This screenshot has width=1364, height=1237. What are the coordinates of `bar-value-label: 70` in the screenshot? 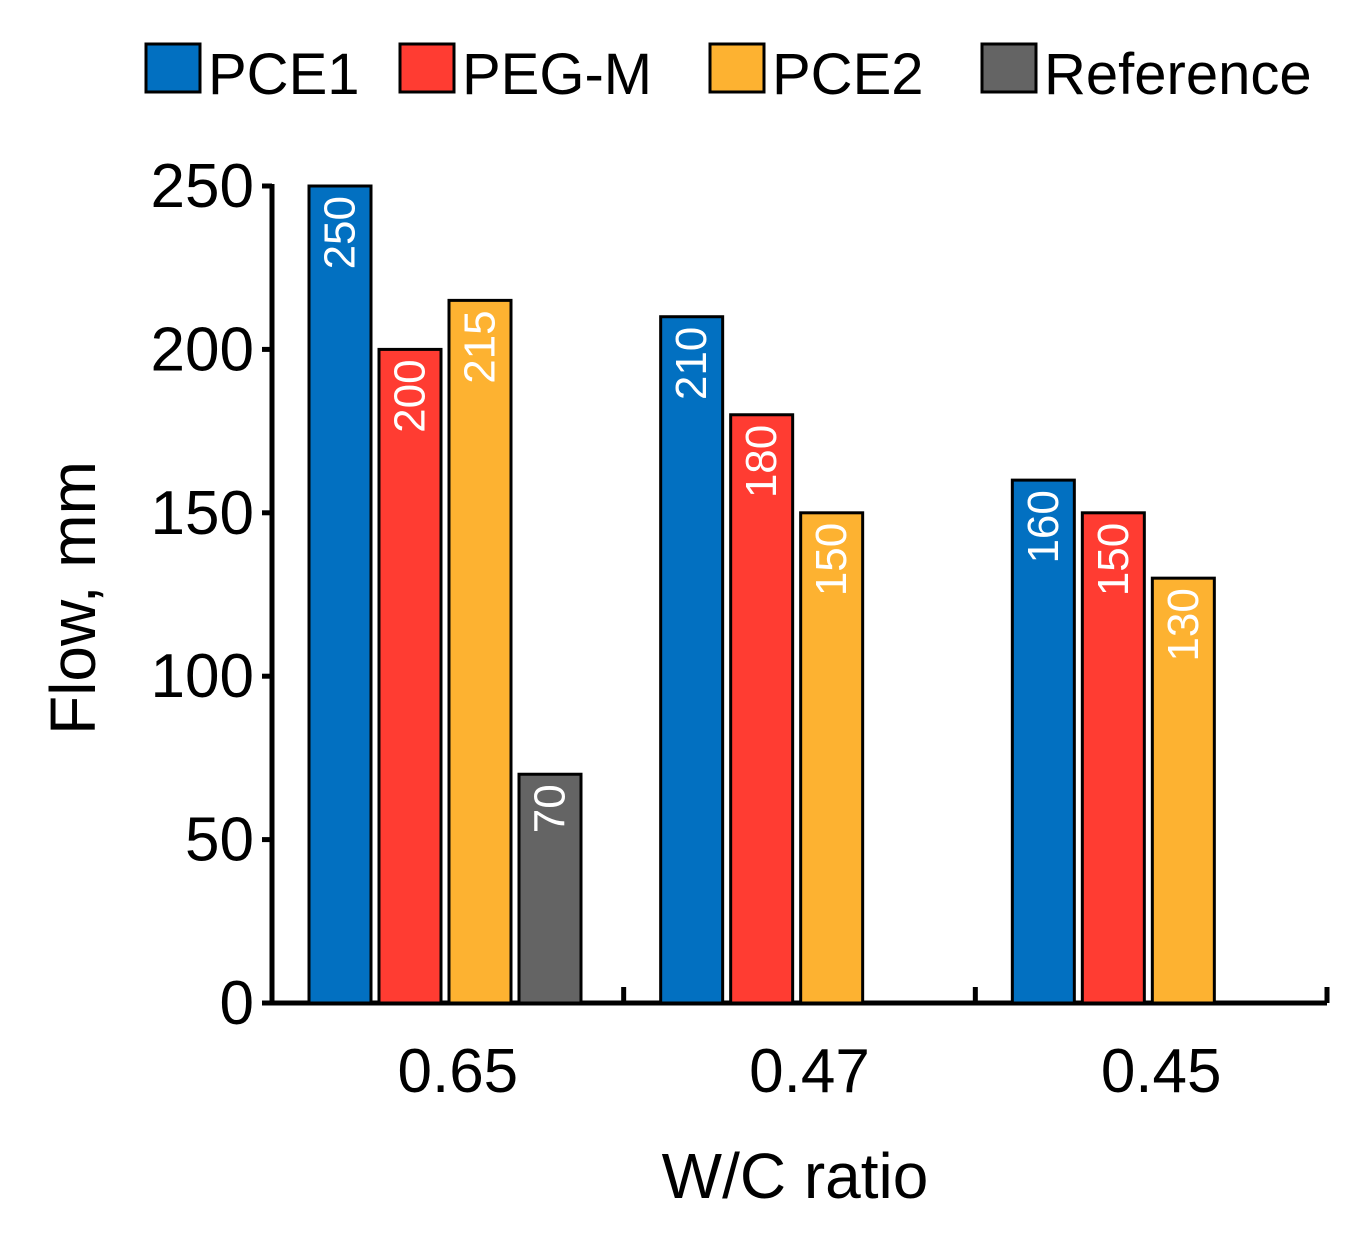 It's located at (550, 808).